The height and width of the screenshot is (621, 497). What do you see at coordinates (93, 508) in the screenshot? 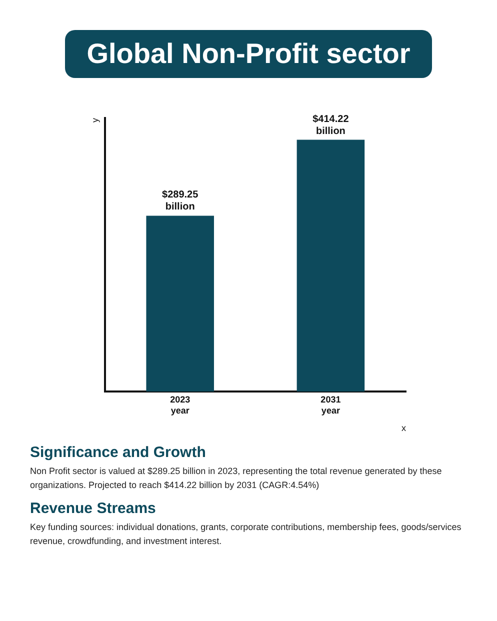
I see `text: Revenue Streams` at bounding box center [93, 508].